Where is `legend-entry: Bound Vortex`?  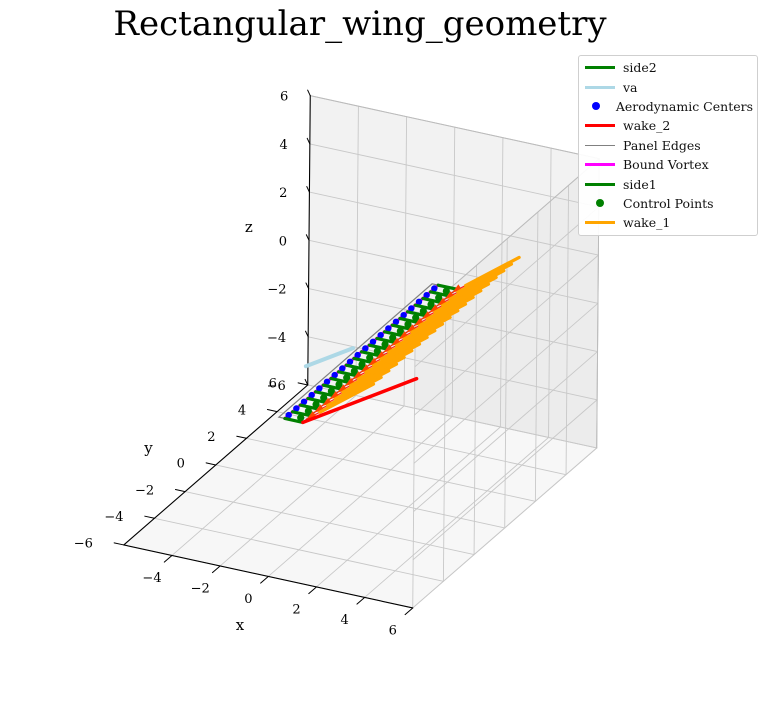 legend-entry: Bound Vortex is located at coordinates (668, 164).